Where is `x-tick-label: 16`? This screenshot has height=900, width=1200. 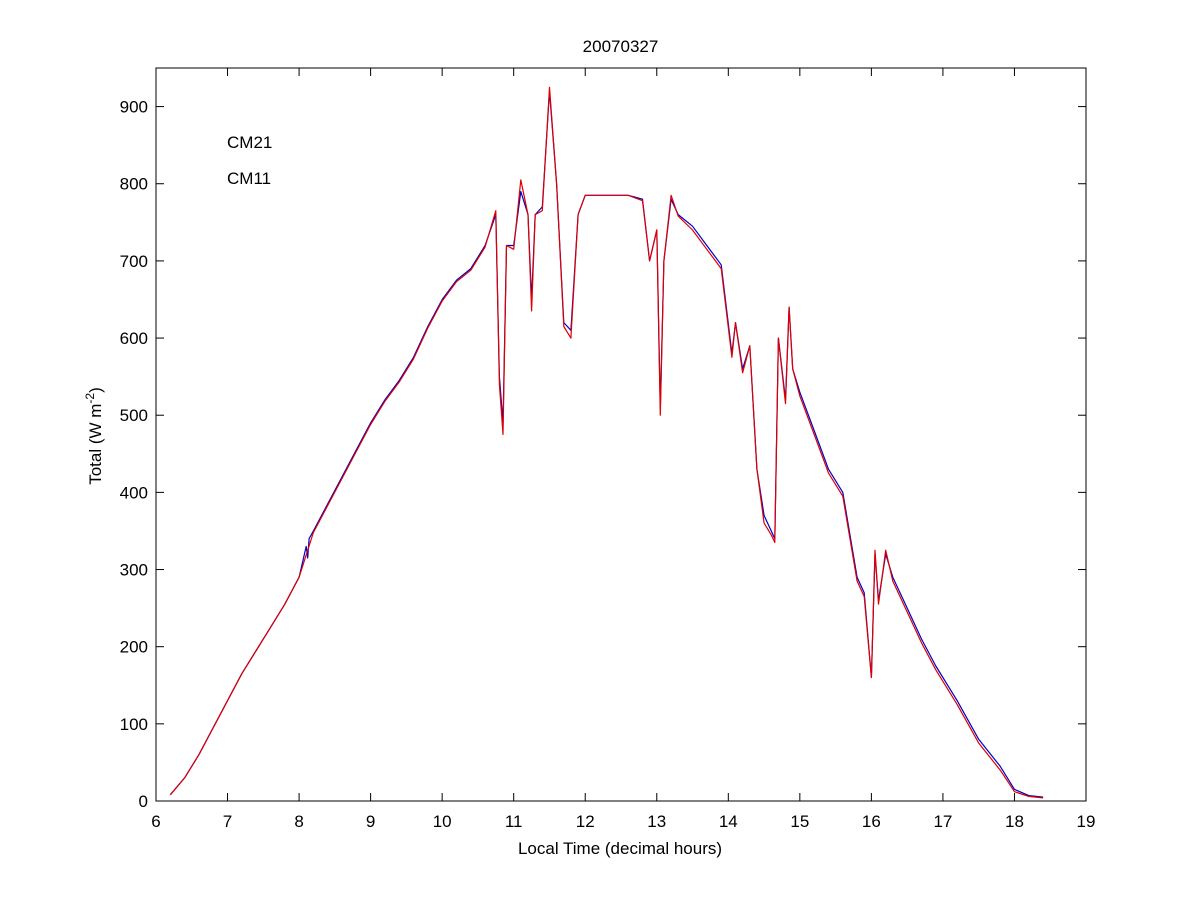 x-tick-label: 16 is located at coordinates (871, 821).